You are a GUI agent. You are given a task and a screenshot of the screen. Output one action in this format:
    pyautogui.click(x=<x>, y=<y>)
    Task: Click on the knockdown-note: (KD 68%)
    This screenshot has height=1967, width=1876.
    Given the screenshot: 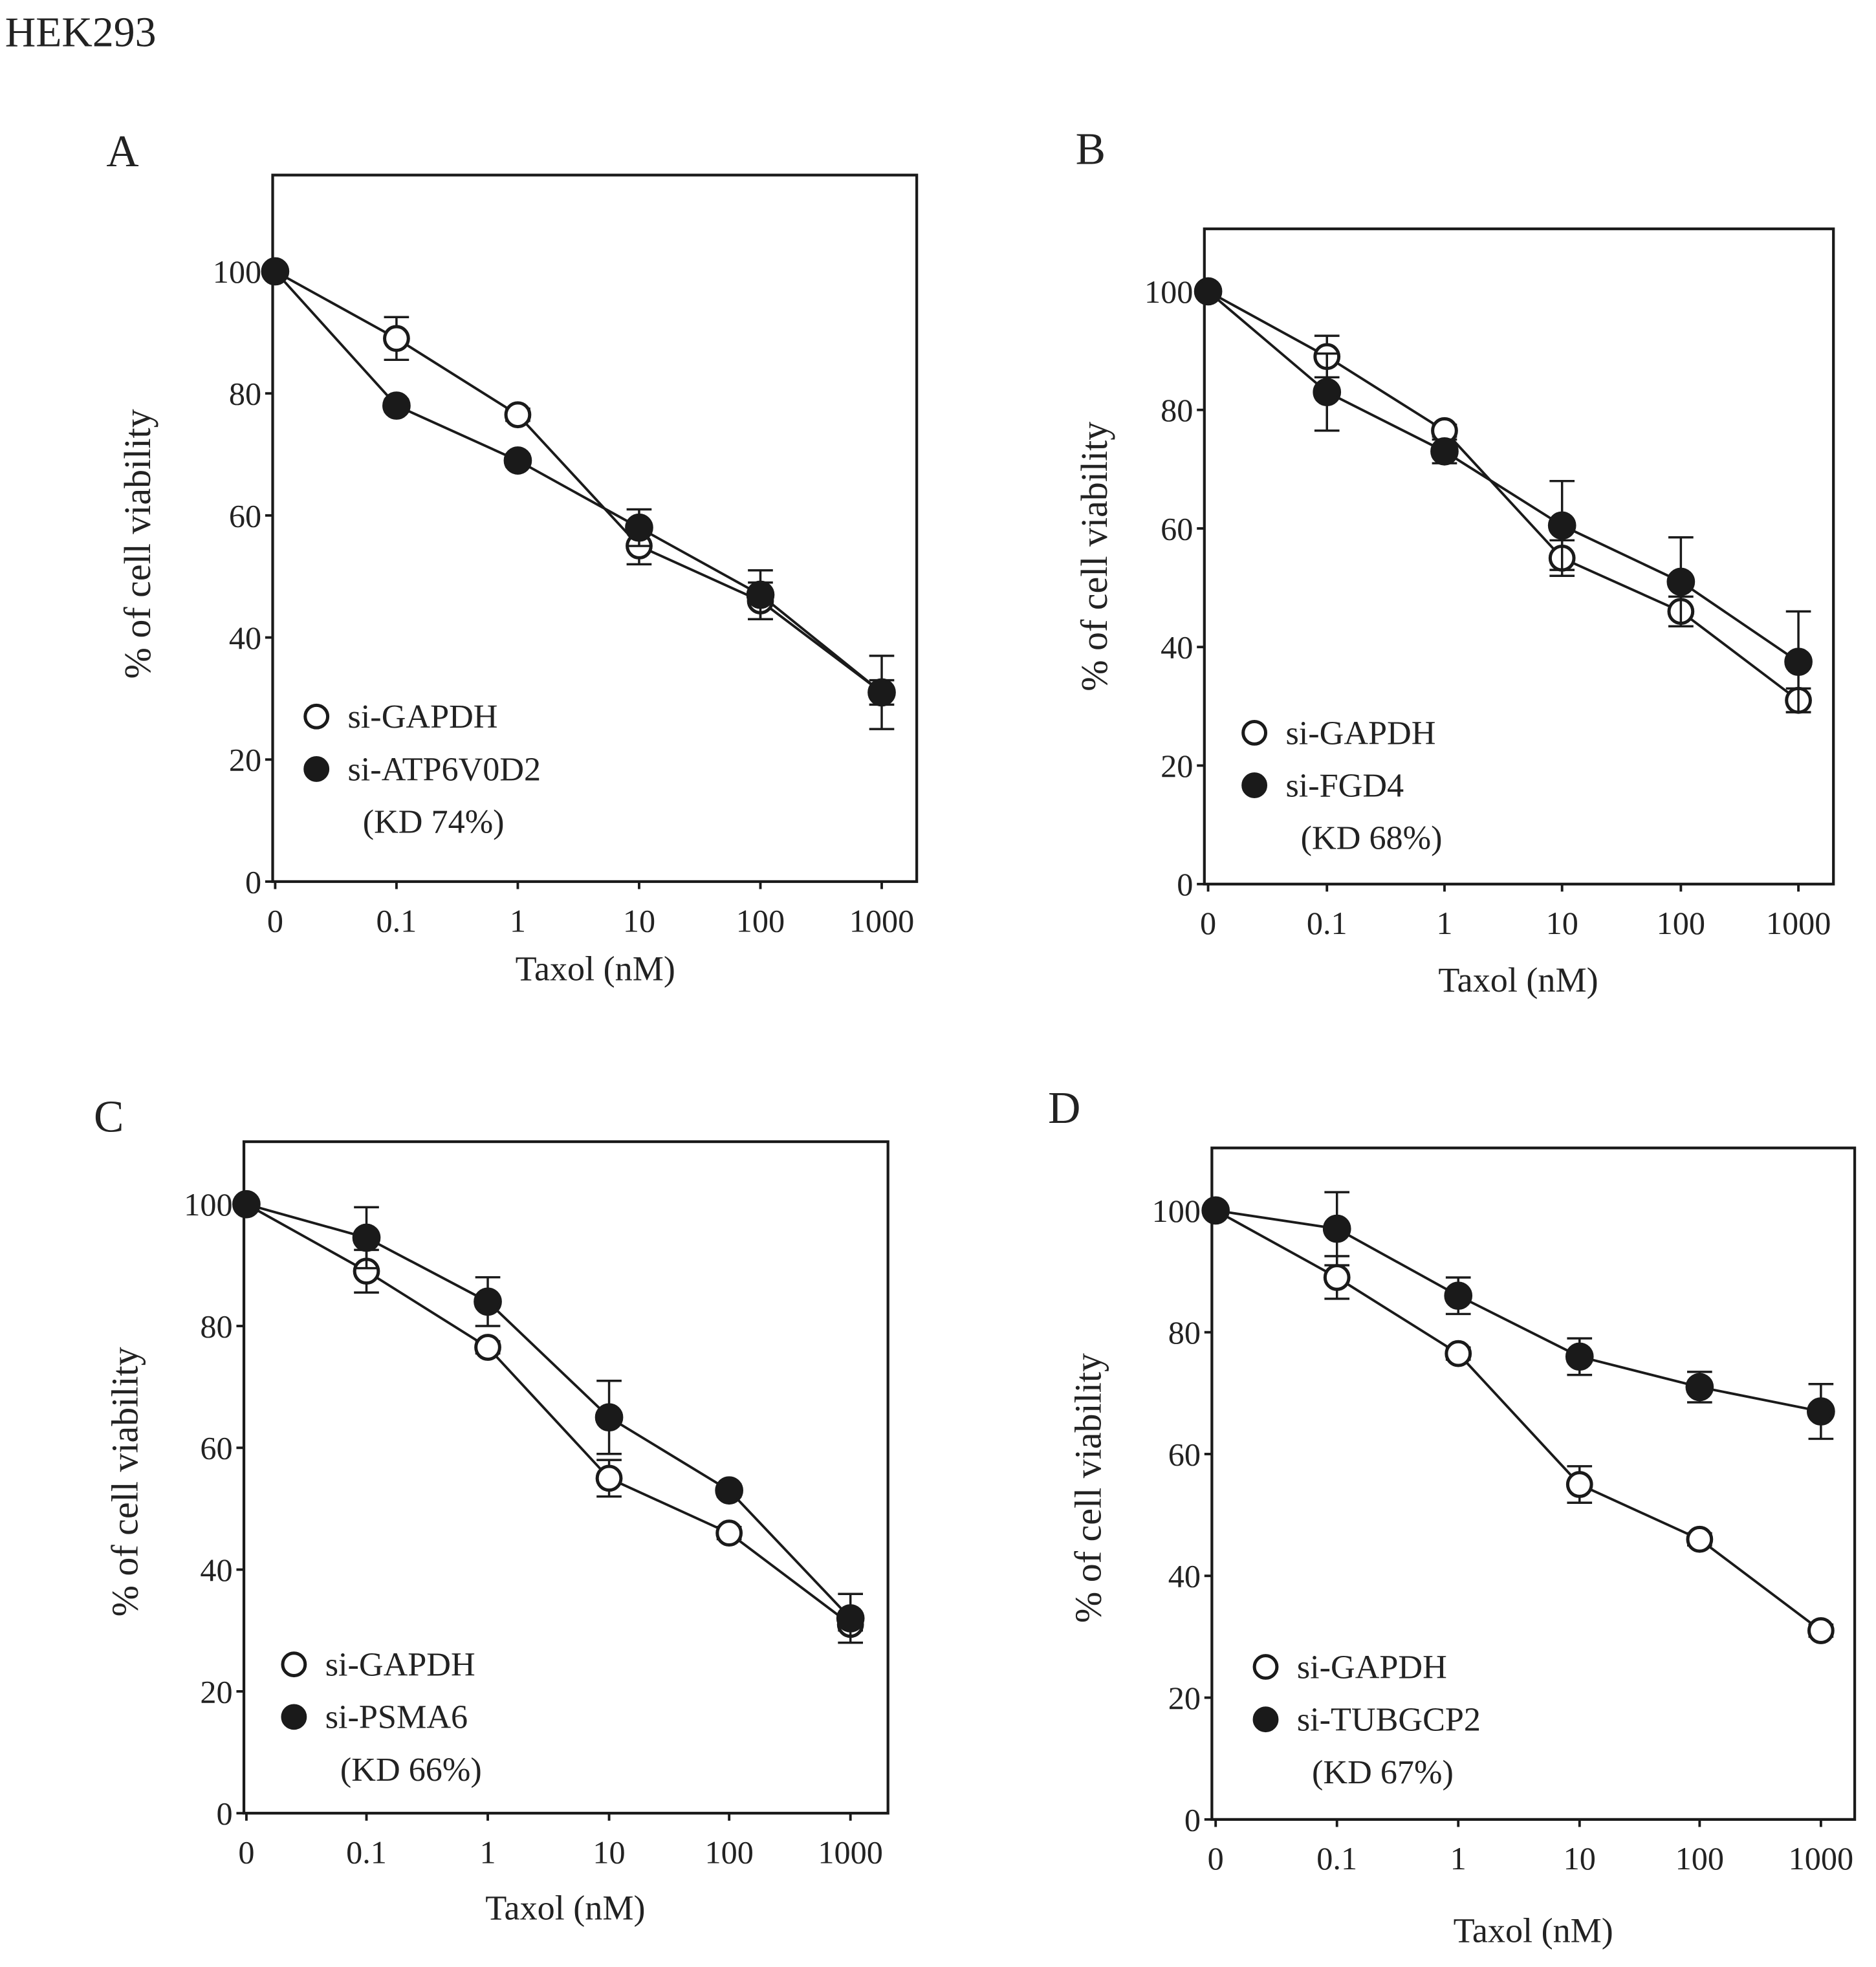 What is the action you would take?
    pyautogui.click(x=1372, y=838)
    